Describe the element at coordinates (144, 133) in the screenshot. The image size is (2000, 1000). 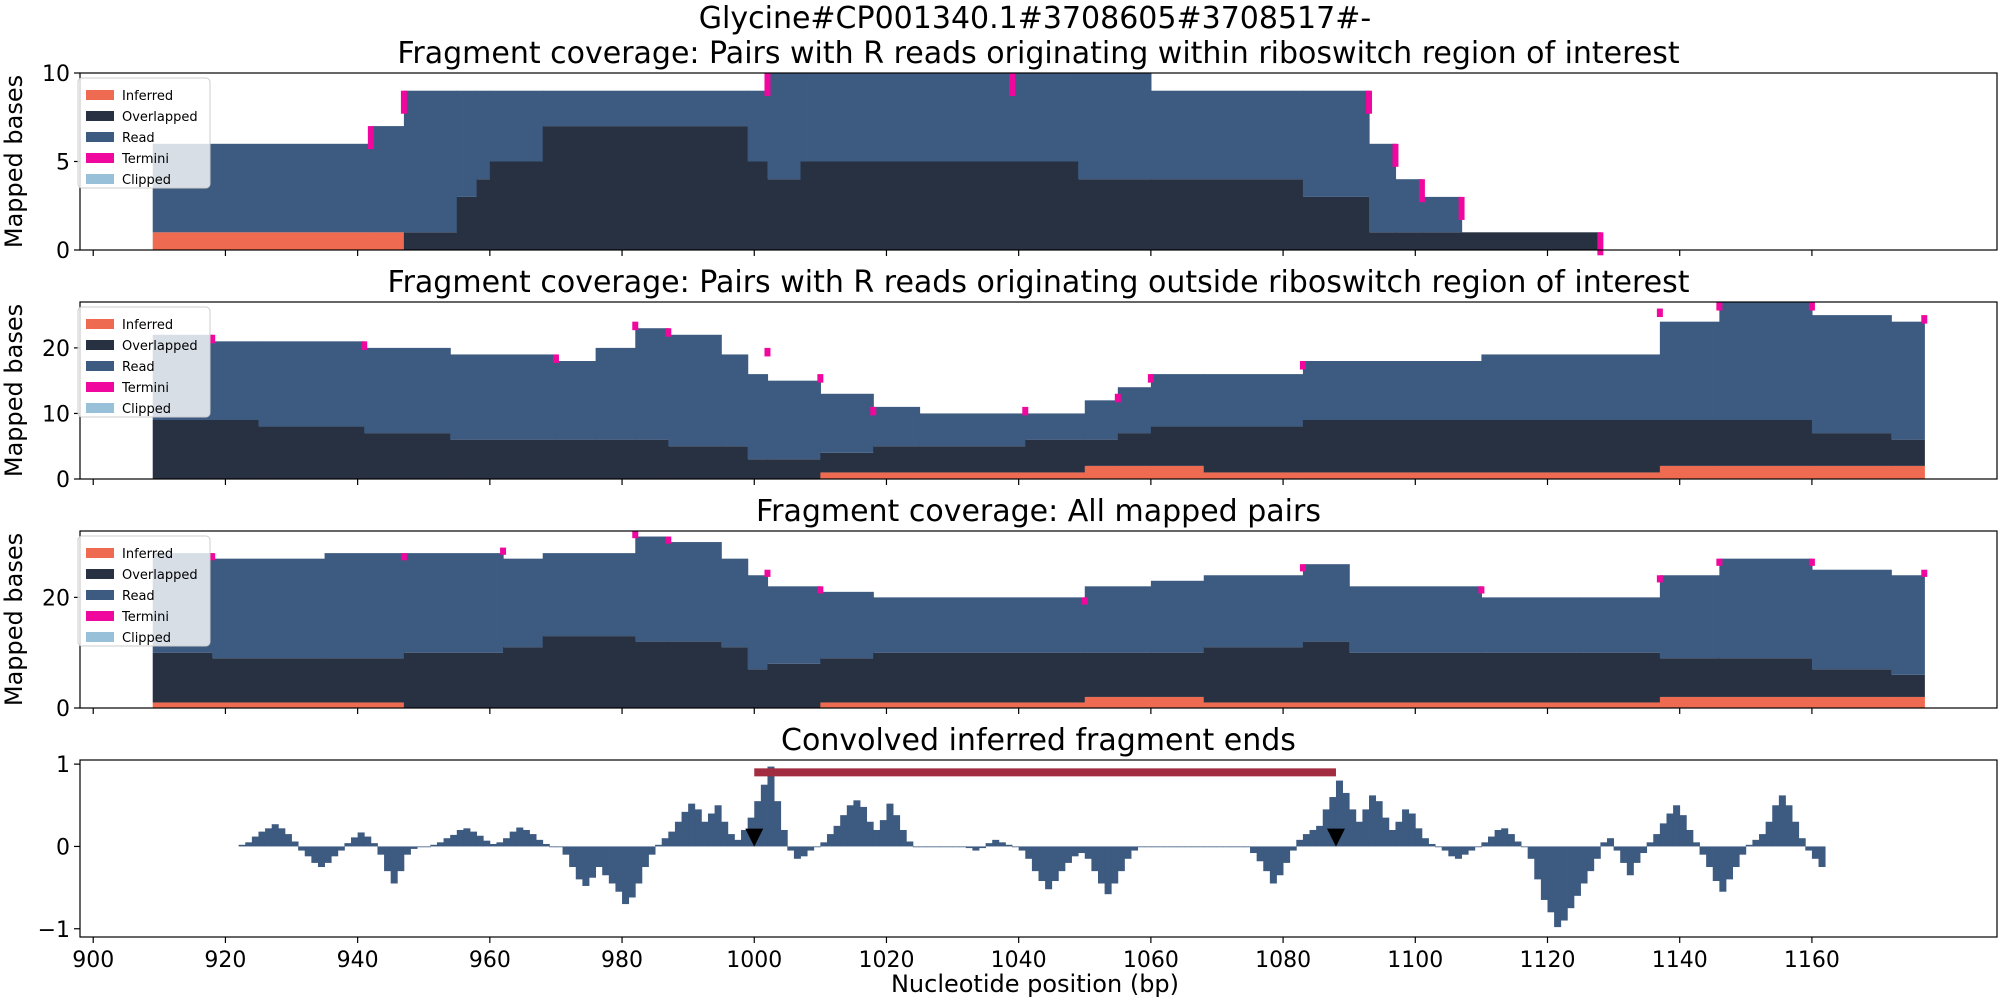
I see `legend: Inferred Overlapped Read Termini Clipped` at that location.